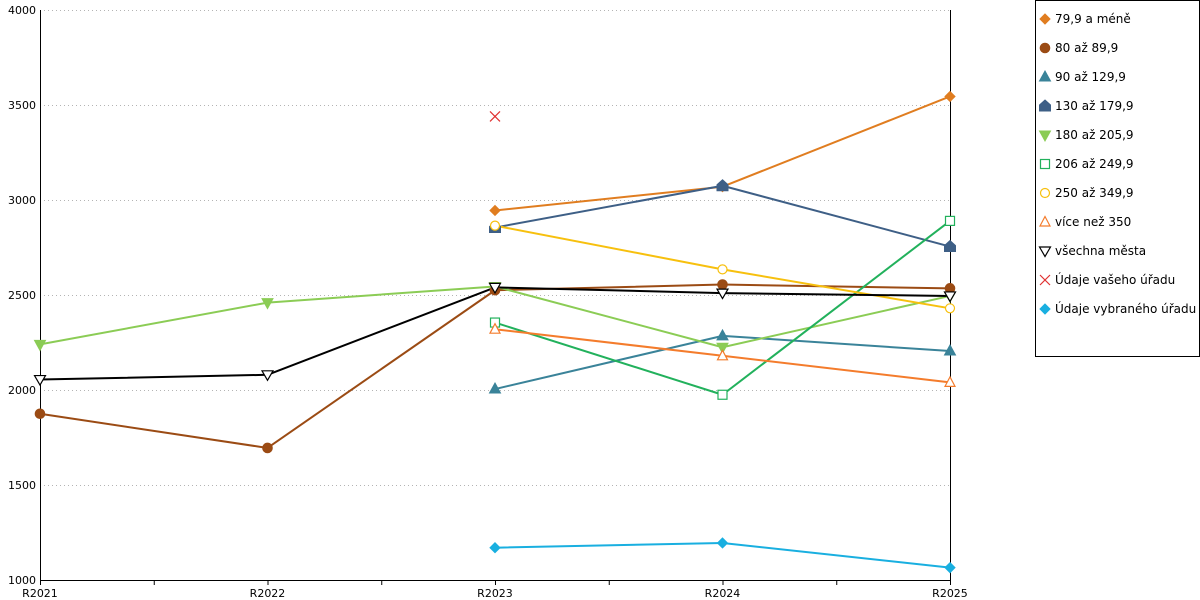  Describe the element at coordinates (723, 593) in the screenshot. I see `x-tick-label: R2024` at that location.